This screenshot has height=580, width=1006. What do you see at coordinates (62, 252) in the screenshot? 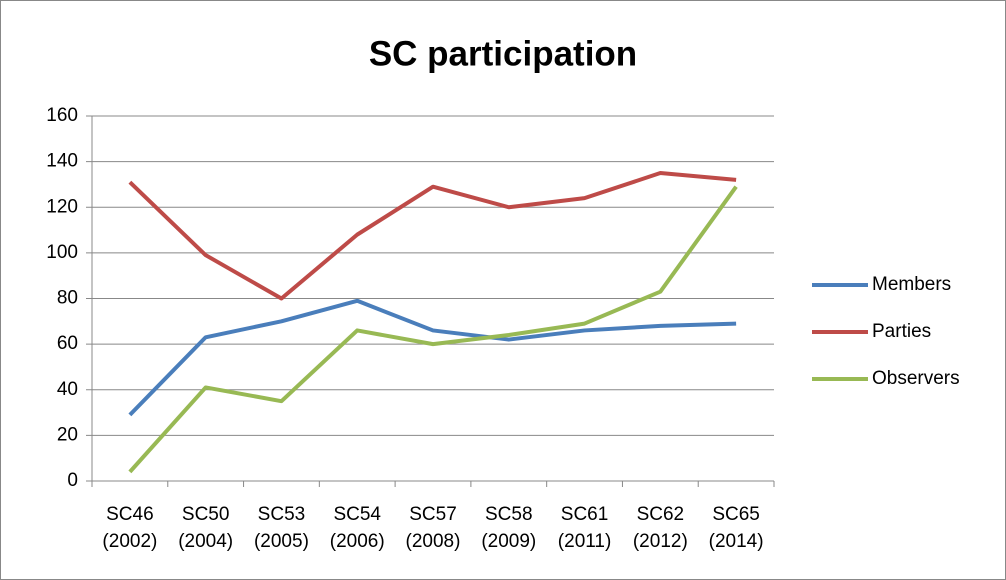
I see `y-tick-label: 100` at bounding box center [62, 252].